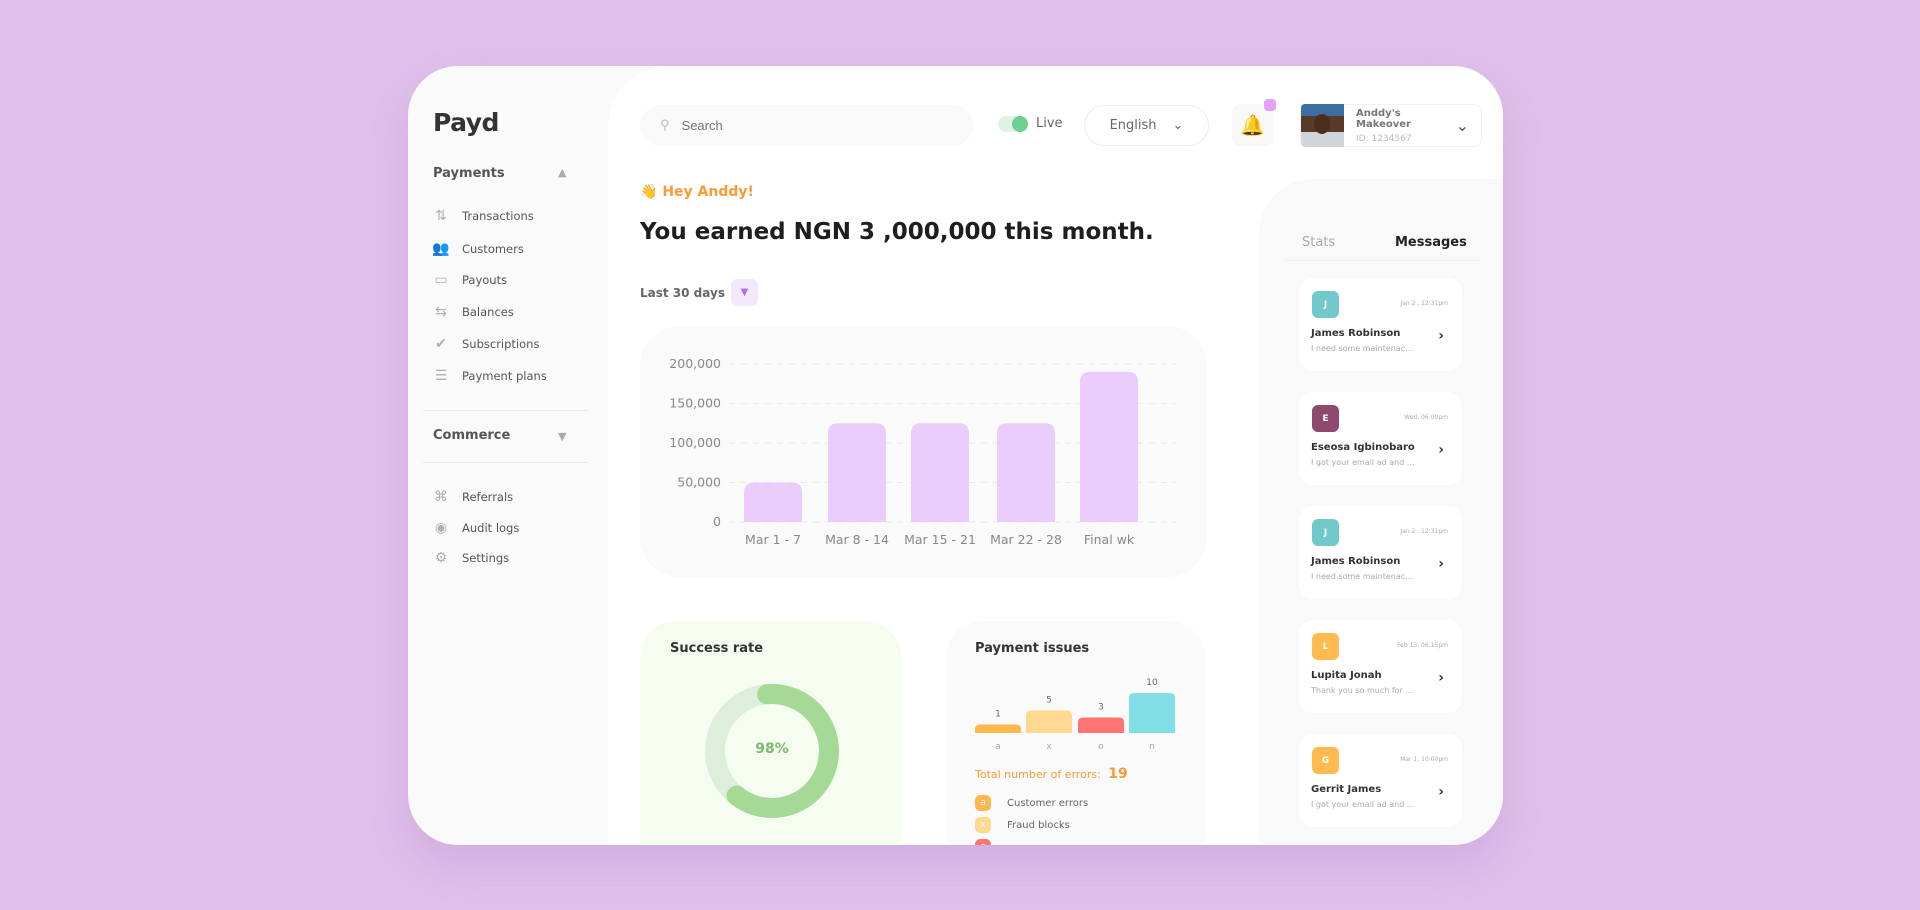  Describe the element at coordinates (493, 249) in the screenshot. I see `sidebar-item-label: Customers` at that location.